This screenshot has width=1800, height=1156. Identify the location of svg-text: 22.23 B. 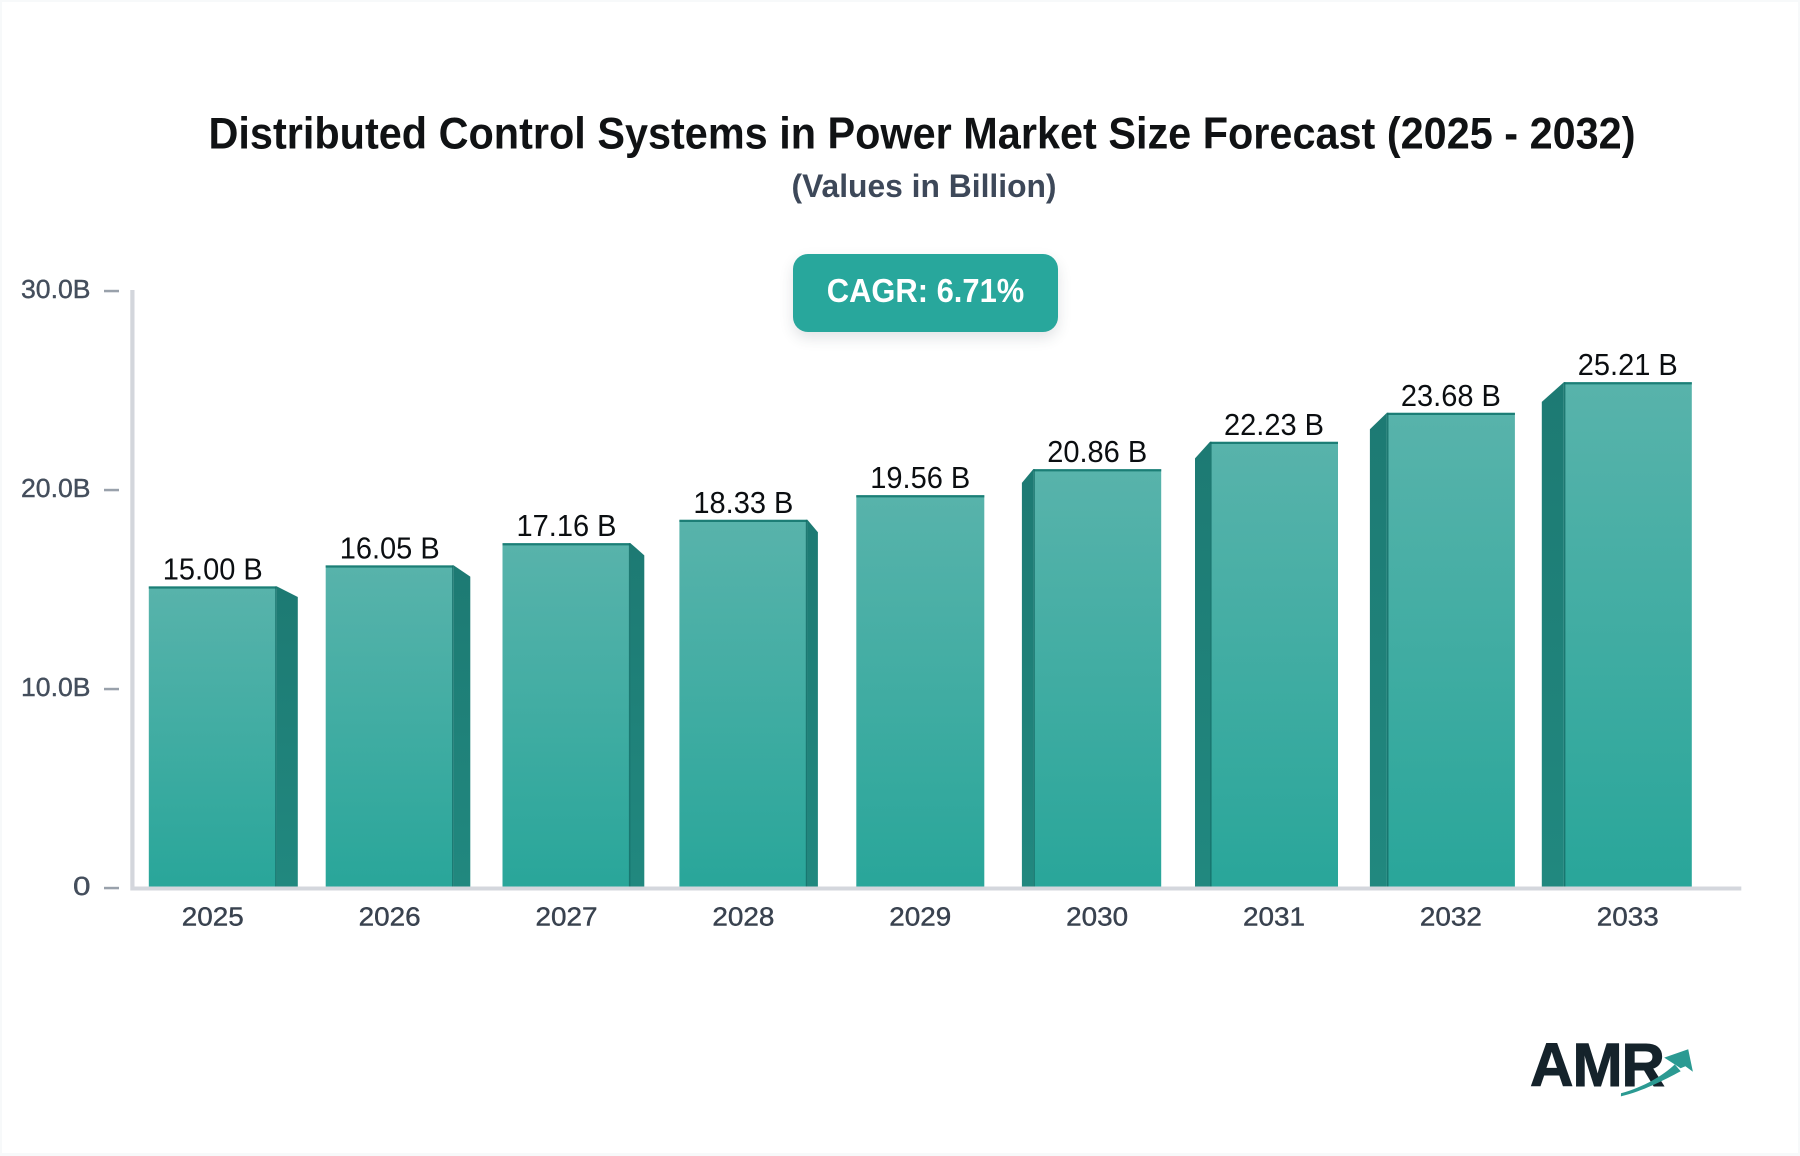
(1274, 425).